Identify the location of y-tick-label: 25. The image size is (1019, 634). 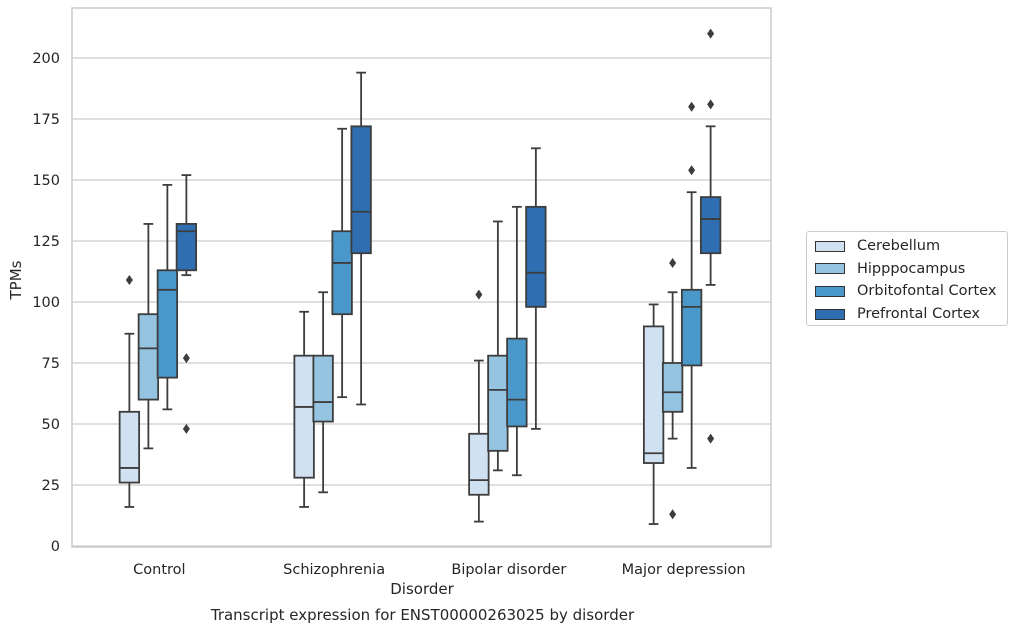
(51, 486).